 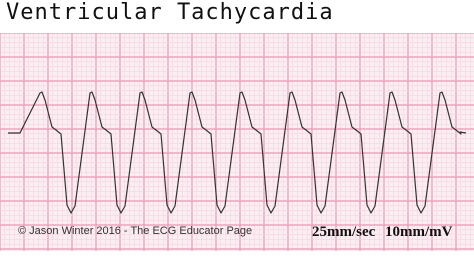 What do you see at coordinates (344, 232) in the screenshot?
I see `paper-speed: 25mm/sec` at bounding box center [344, 232].